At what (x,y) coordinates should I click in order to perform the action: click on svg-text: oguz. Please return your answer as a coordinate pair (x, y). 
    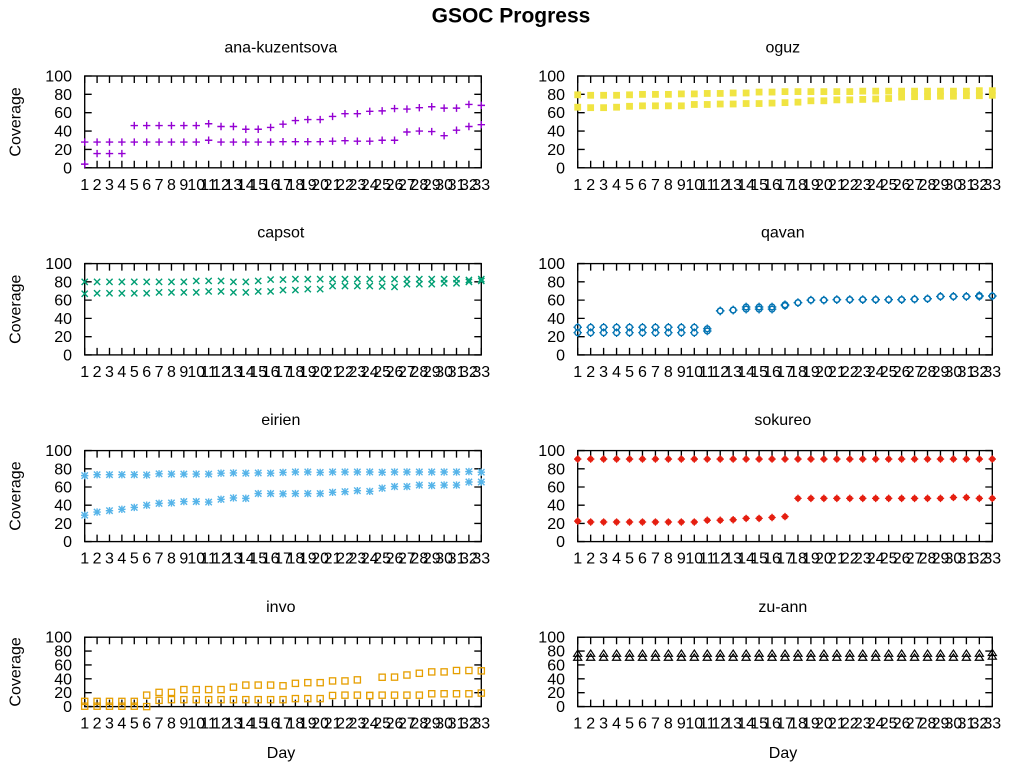
    Looking at the image, I should click on (782, 47).